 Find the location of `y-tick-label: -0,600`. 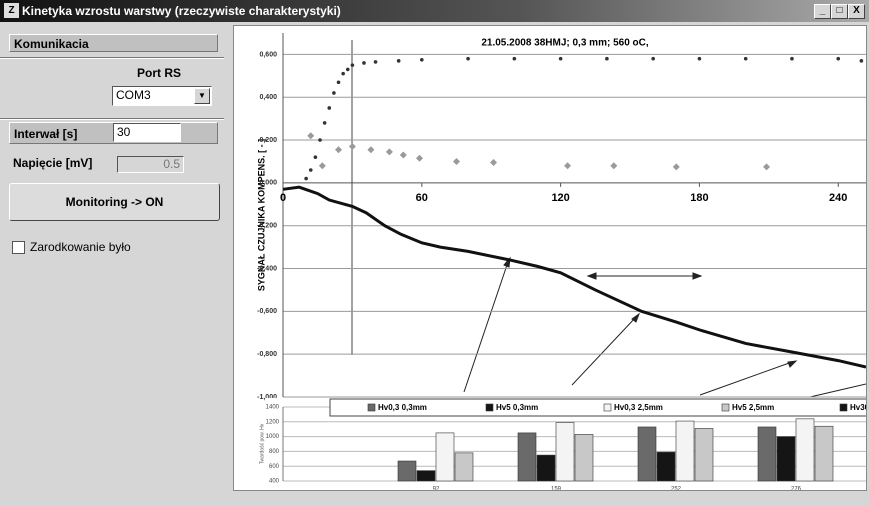

y-tick-label: -0,600 is located at coordinates (267, 311).